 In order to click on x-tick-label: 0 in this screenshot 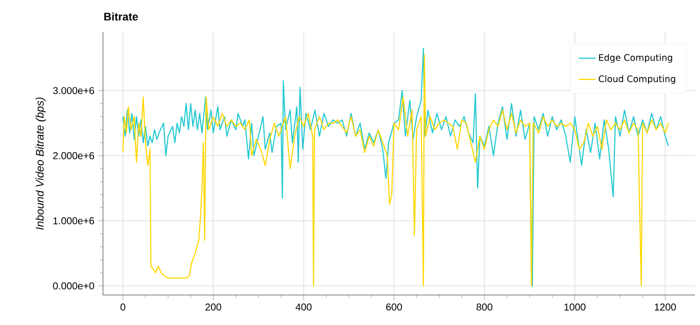, I will do `click(123, 307)`.